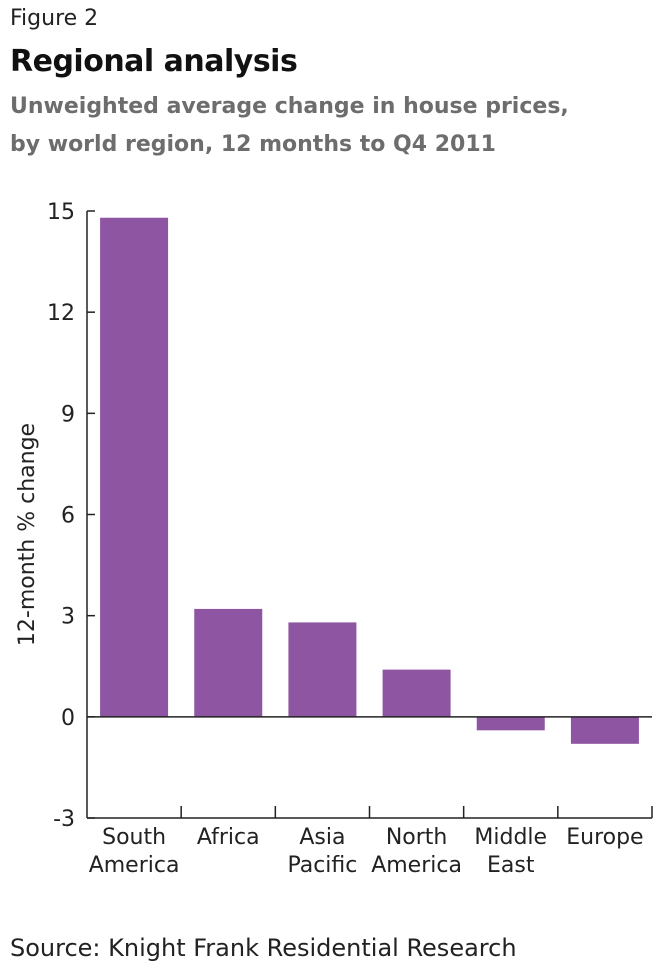 The height and width of the screenshot is (976, 660). What do you see at coordinates (64, 819) in the screenshot?
I see `y-tick-label: -3` at bounding box center [64, 819].